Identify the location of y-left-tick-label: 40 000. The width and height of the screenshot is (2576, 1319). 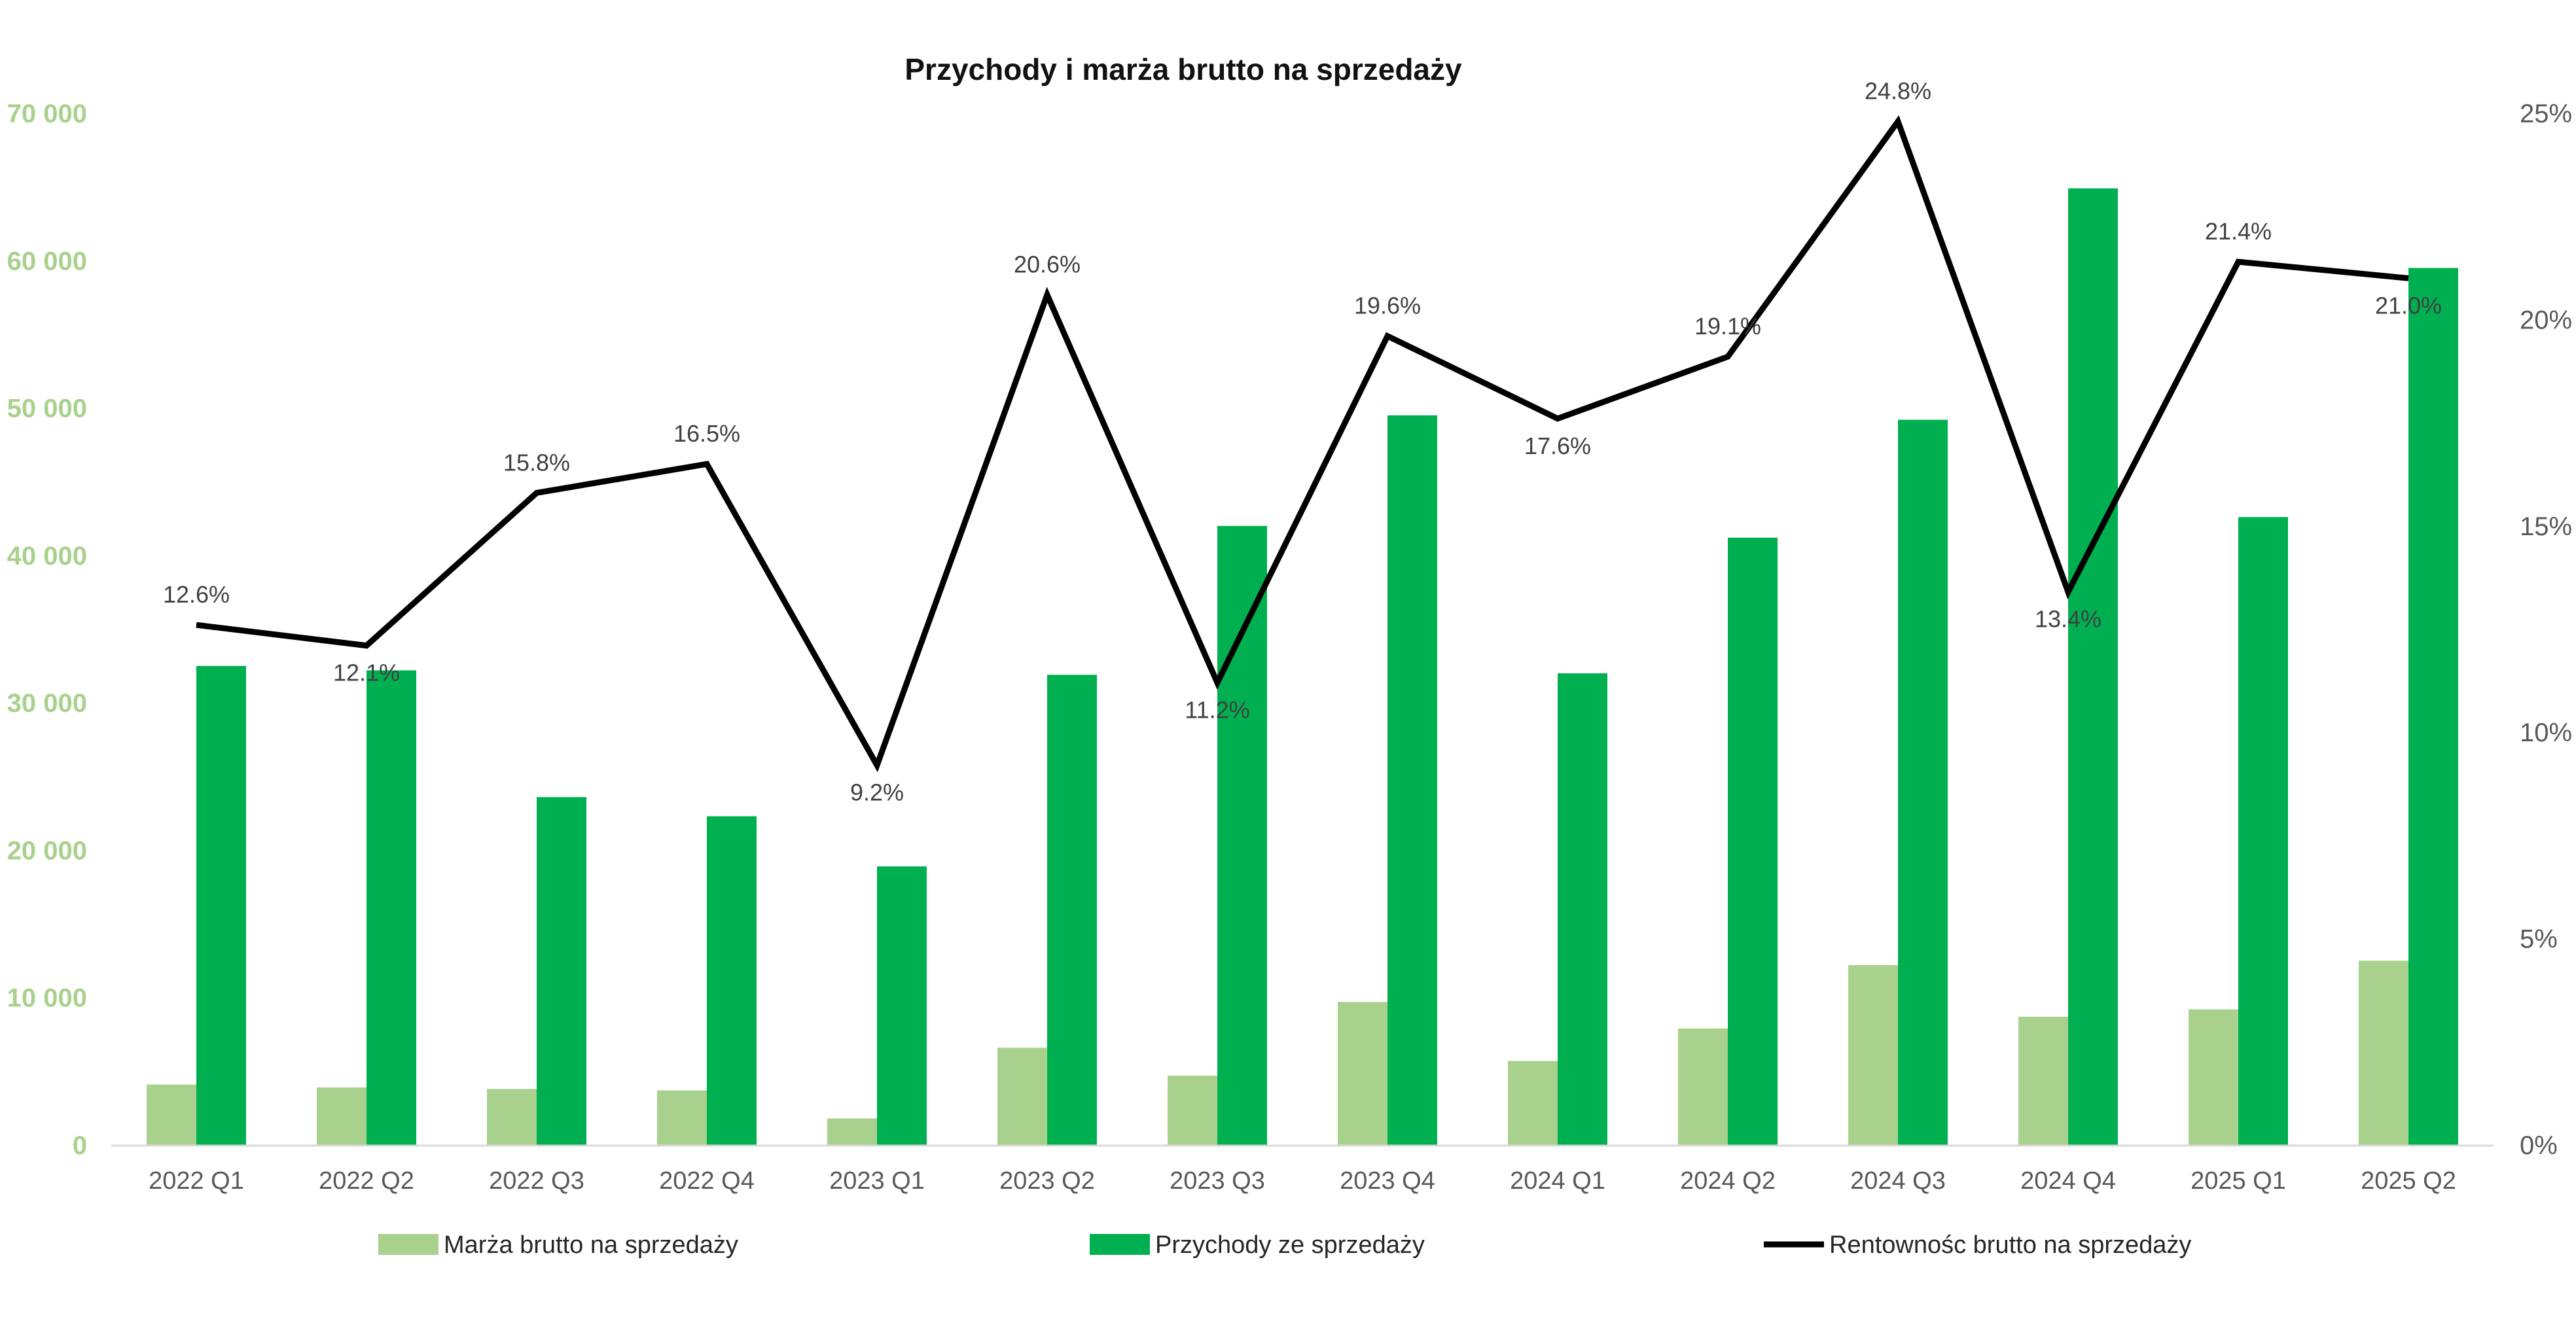
(47, 556).